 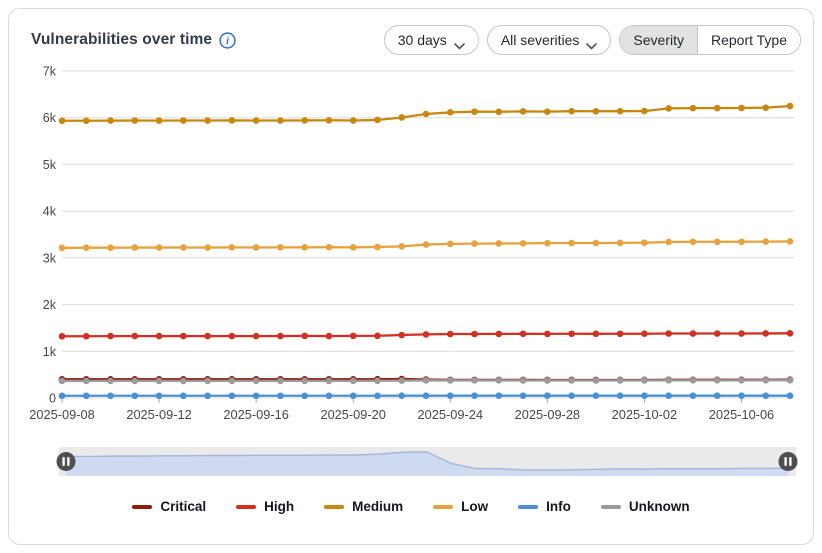 What do you see at coordinates (52, 399) in the screenshot?
I see `svg-text: 0` at bounding box center [52, 399].